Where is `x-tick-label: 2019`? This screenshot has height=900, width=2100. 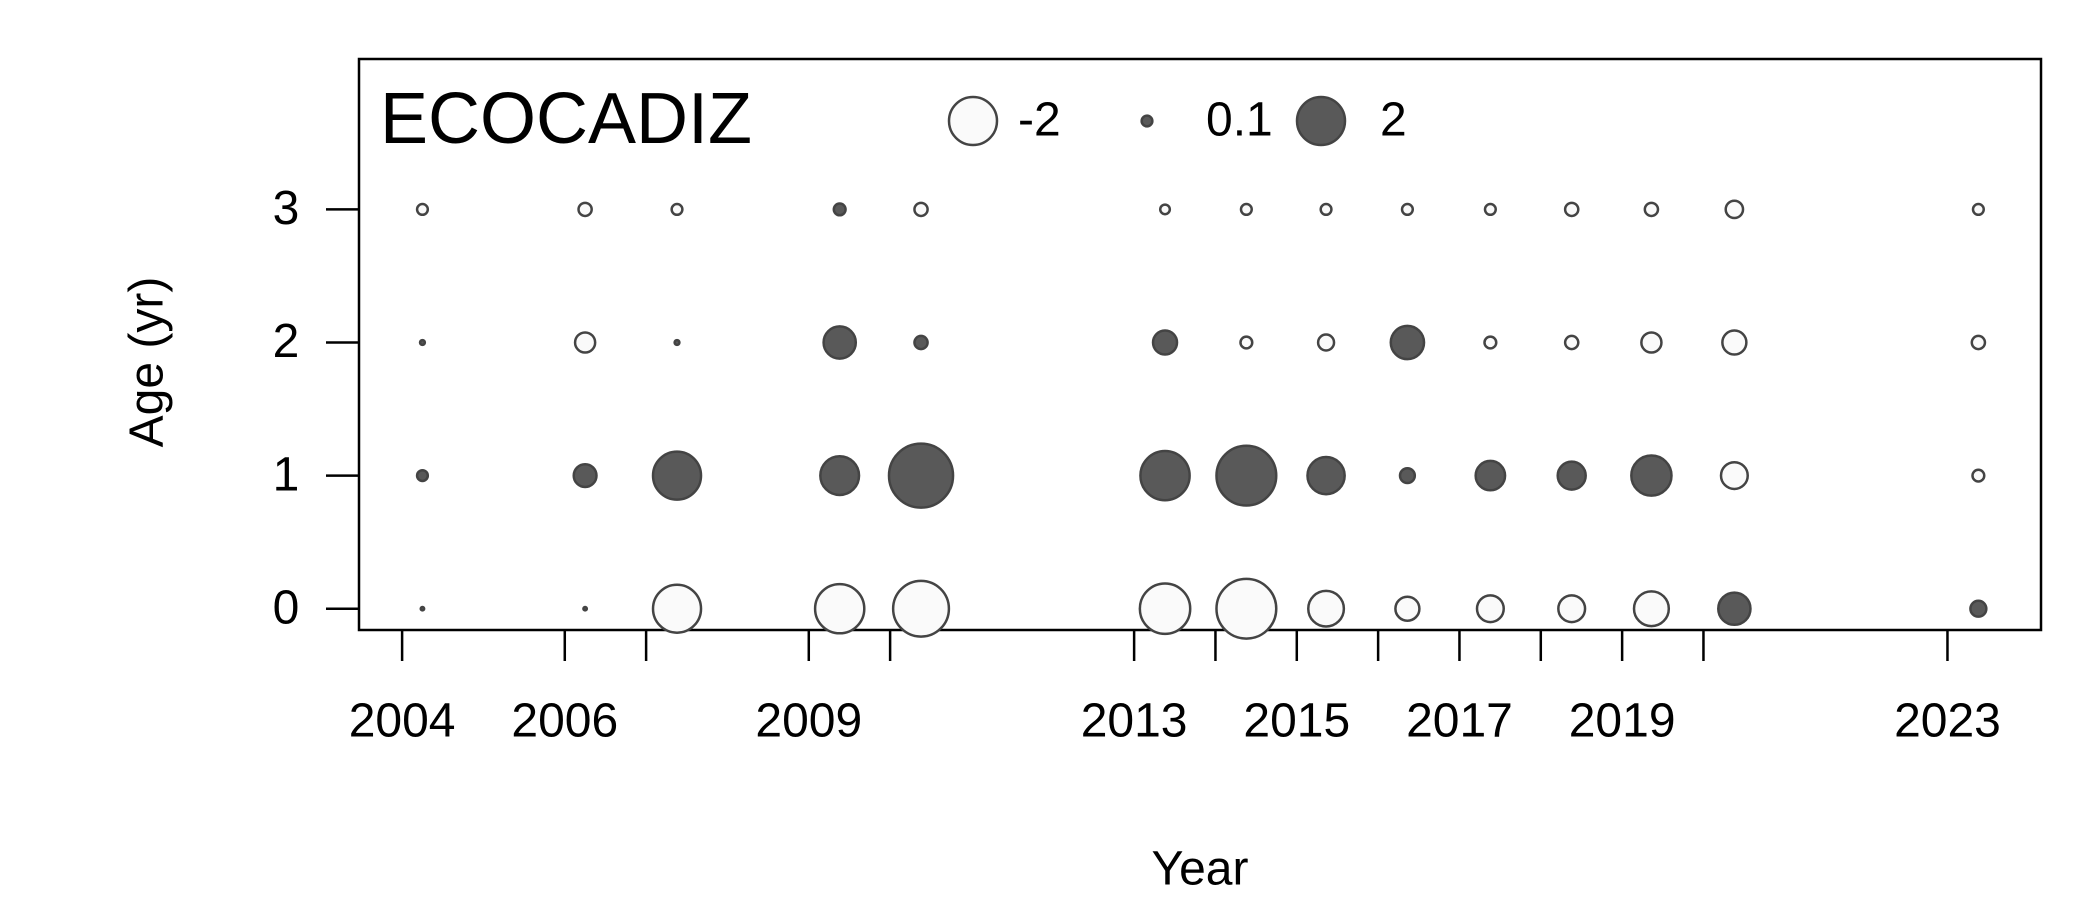
x-tick-label: 2019 is located at coordinates (1622, 721).